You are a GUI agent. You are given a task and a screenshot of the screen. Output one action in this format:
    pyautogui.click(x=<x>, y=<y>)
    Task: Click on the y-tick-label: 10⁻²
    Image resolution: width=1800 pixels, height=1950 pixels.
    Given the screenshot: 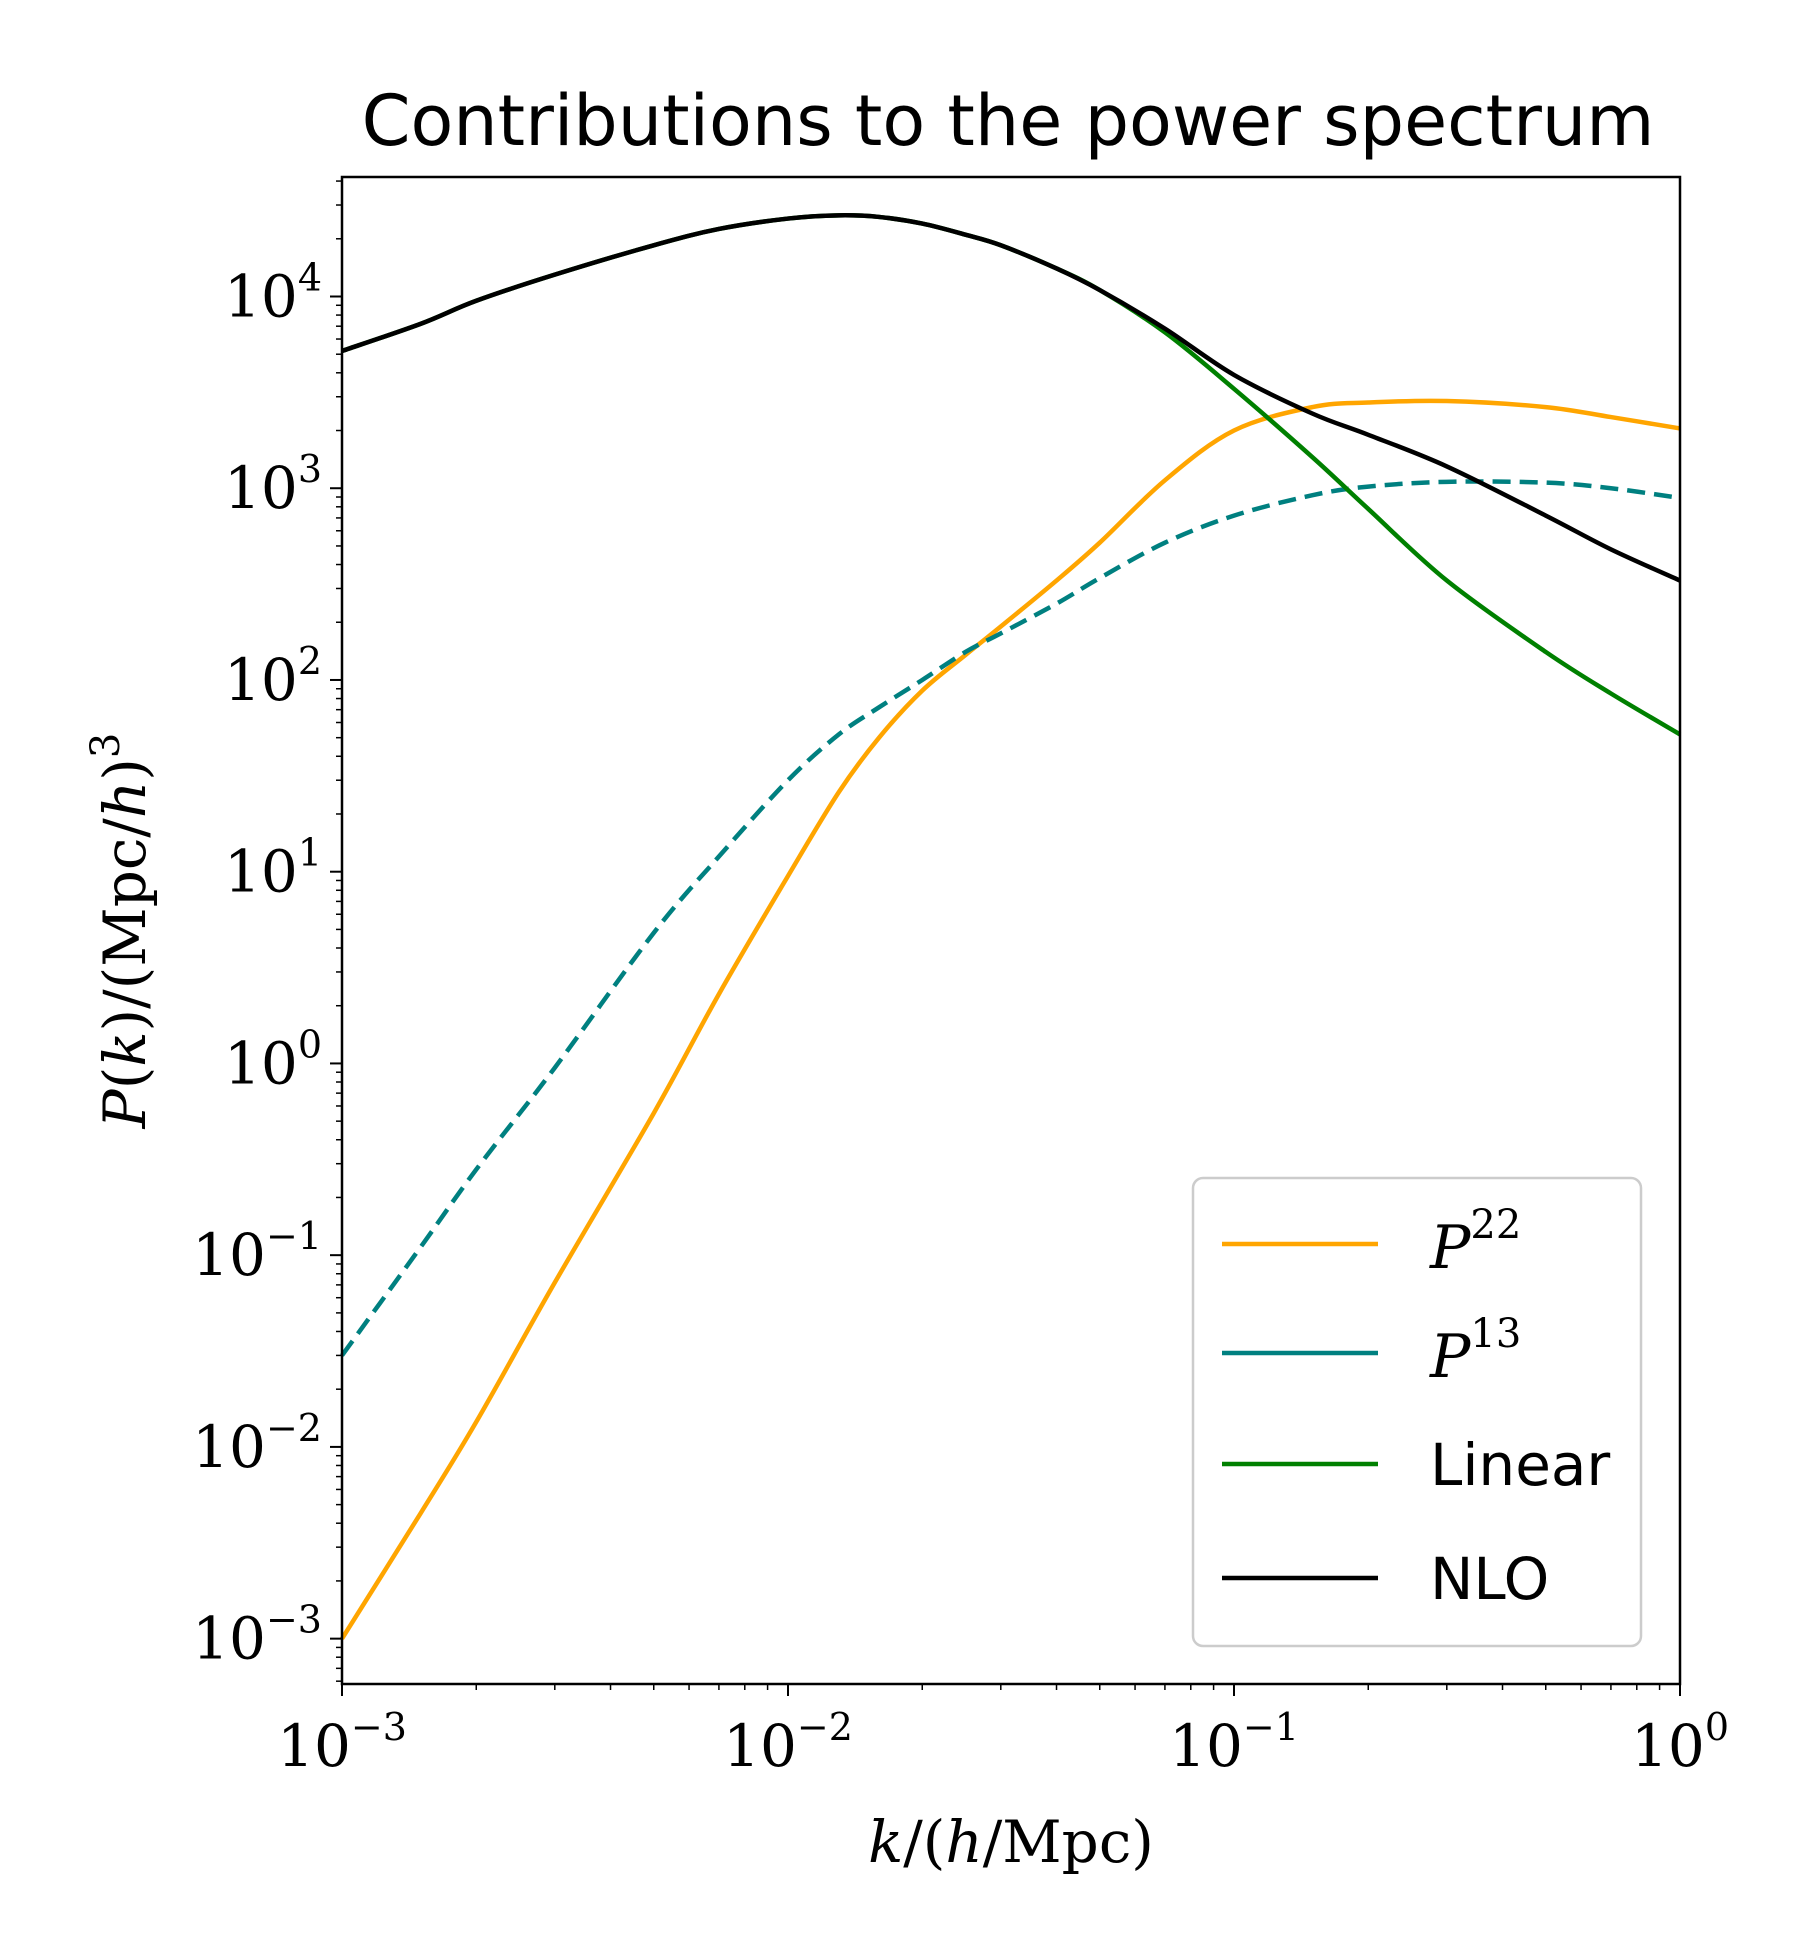 What is the action you would take?
    pyautogui.click(x=257, y=1443)
    